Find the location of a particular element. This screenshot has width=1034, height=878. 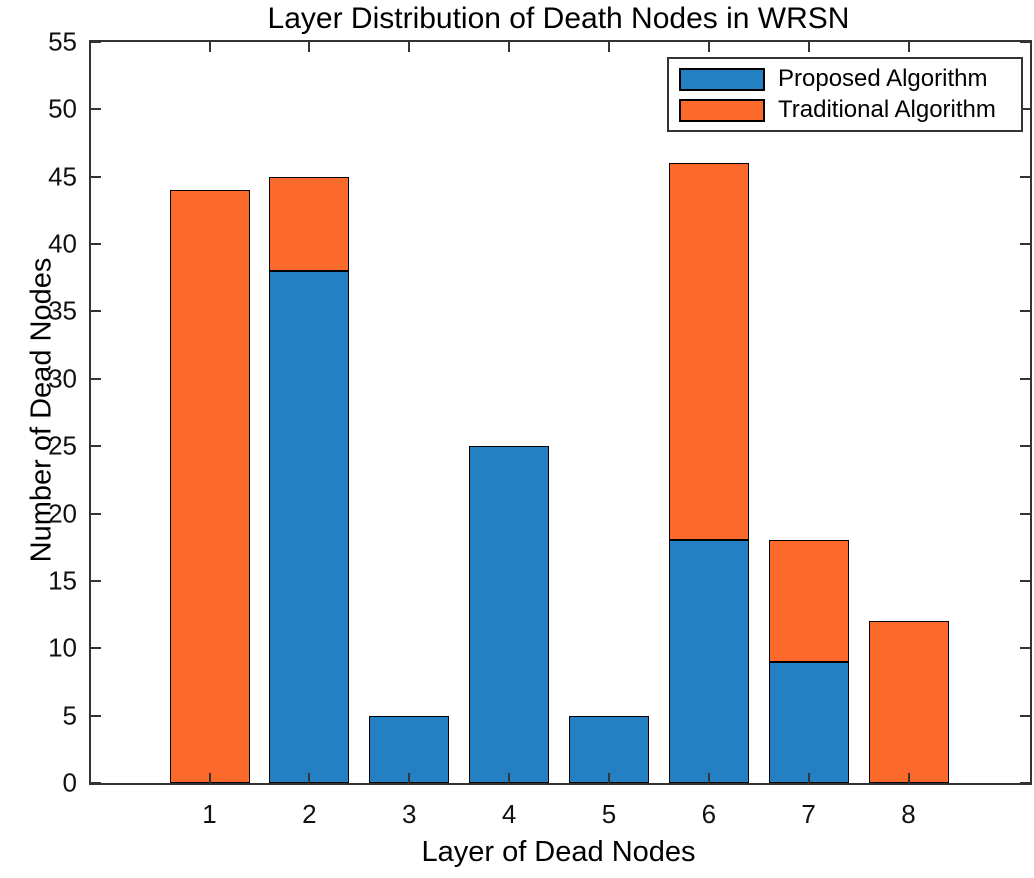

legend-swatch-traditional is located at coordinates (722, 110).